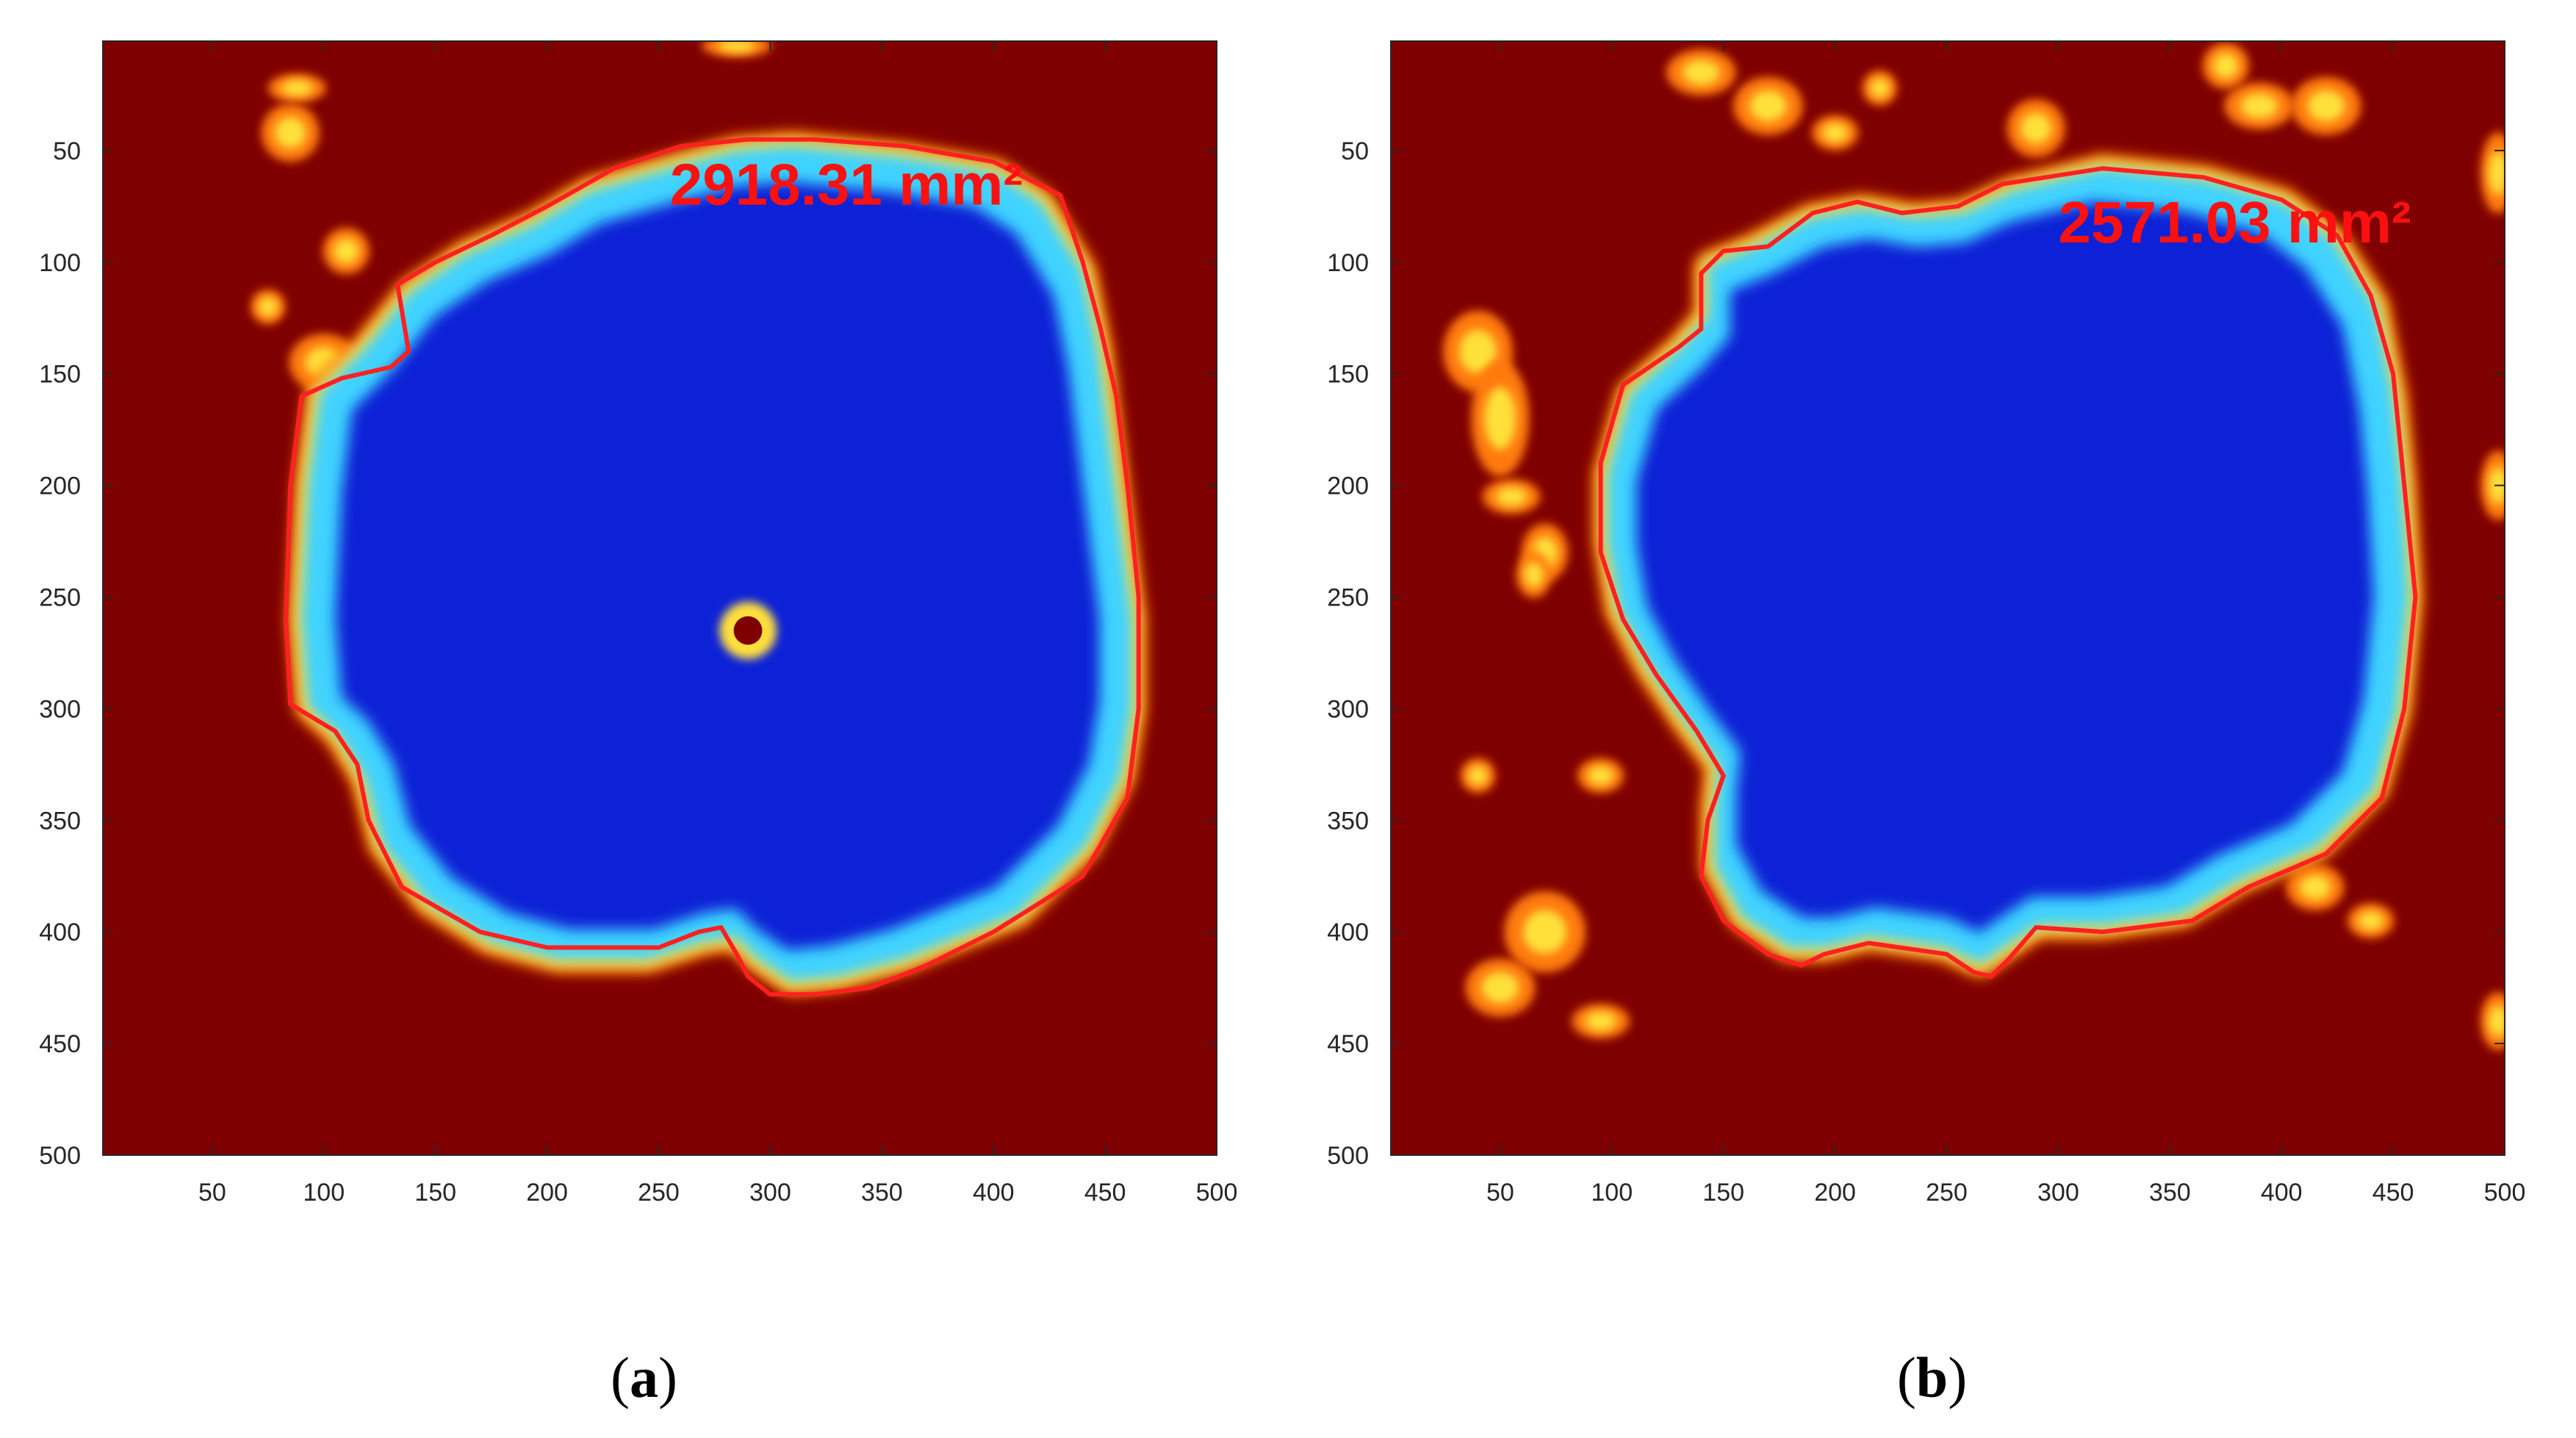 This screenshot has width=2576, height=1438. I want to click on area-label: 2571.03 mm², so click(2234, 222).